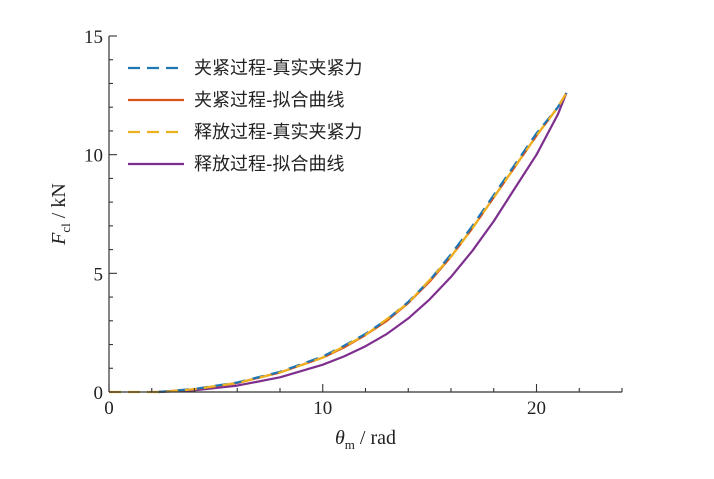 The height and width of the screenshot is (479, 714). What do you see at coordinates (93, 156) in the screenshot?
I see `y-tick-label: 10` at bounding box center [93, 156].